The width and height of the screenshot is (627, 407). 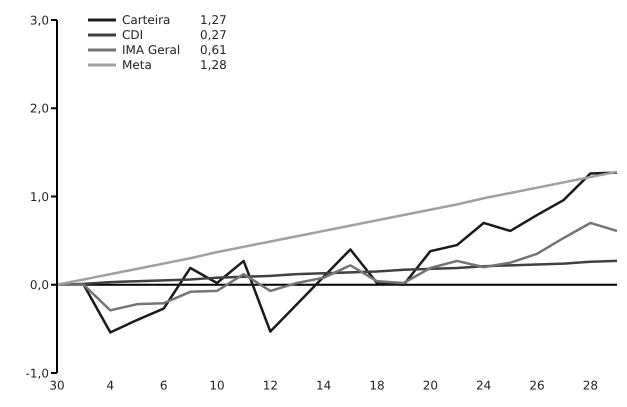 I want to click on annotation: 1,28, so click(x=213, y=65).